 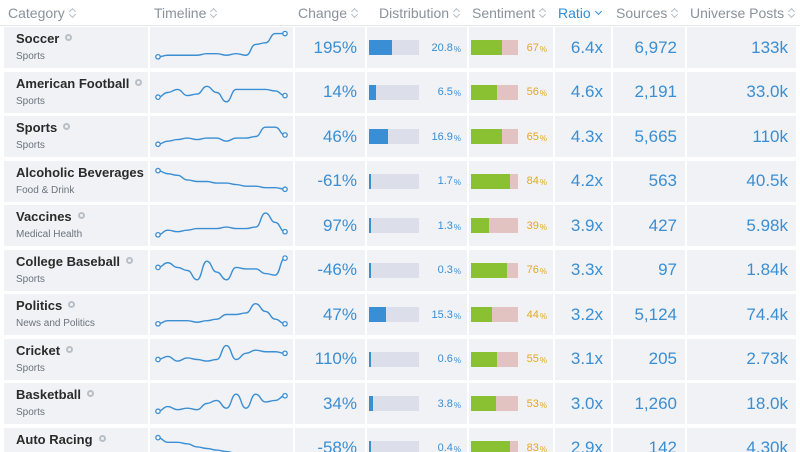 What do you see at coordinates (652, 13) in the screenshot?
I see `header-sources: Sources` at bounding box center [652, 13].